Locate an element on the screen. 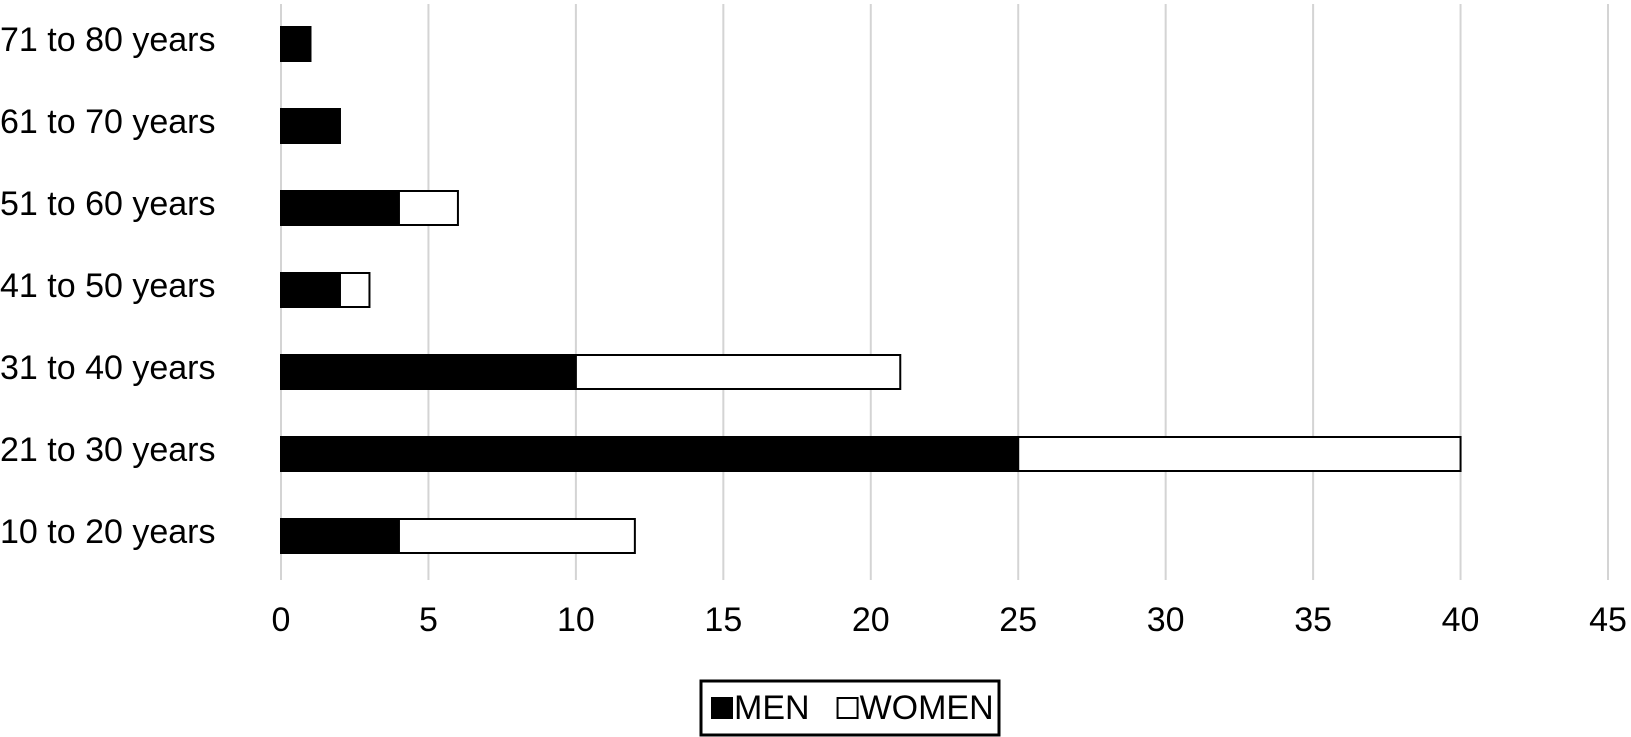 The image size is (1631, 737). y-tick-label: 41 to 50 years is located at coordinates (107, 286).